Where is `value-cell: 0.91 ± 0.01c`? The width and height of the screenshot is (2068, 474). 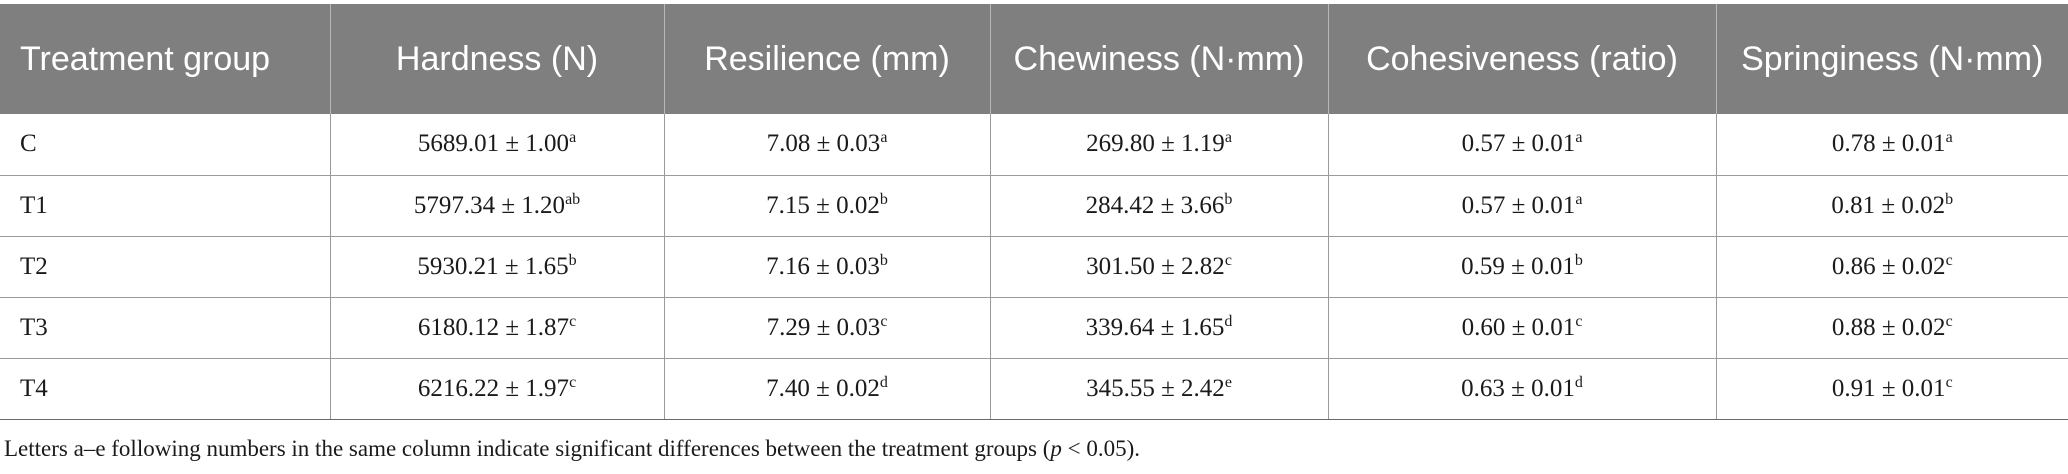 value-cell: 0.91 ± 0.01c is located at coordinates (1891, 389).